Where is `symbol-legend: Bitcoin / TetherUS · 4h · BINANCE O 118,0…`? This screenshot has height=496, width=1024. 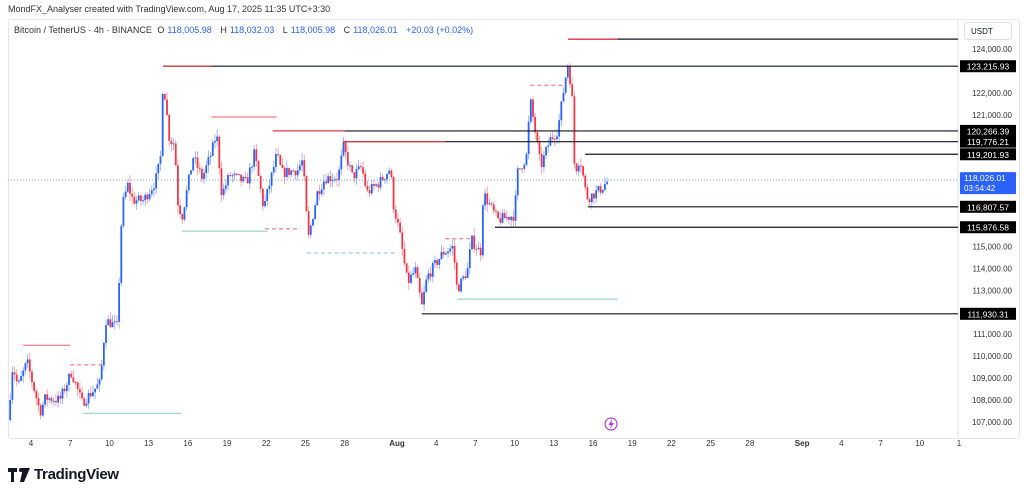
symbol-legend: Bitcoin / TetherUS · 4h · BINANCE O 118,0… is located at coordinates (245, 30).